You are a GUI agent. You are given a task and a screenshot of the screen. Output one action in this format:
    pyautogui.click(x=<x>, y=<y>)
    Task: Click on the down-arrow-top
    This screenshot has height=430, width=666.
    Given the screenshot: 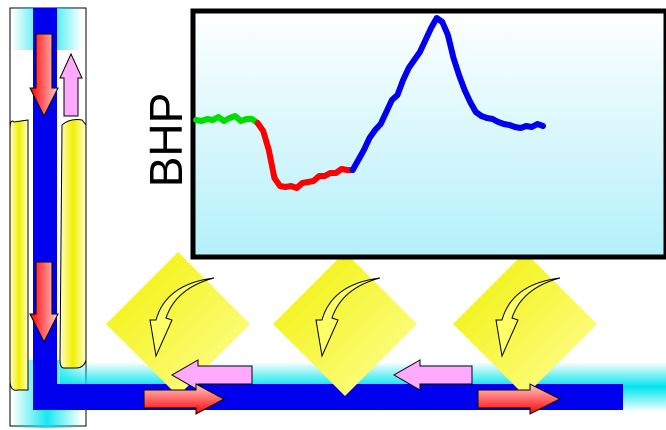 What is the action you would take?
    pyautogui.click(x=44, y=75)
    